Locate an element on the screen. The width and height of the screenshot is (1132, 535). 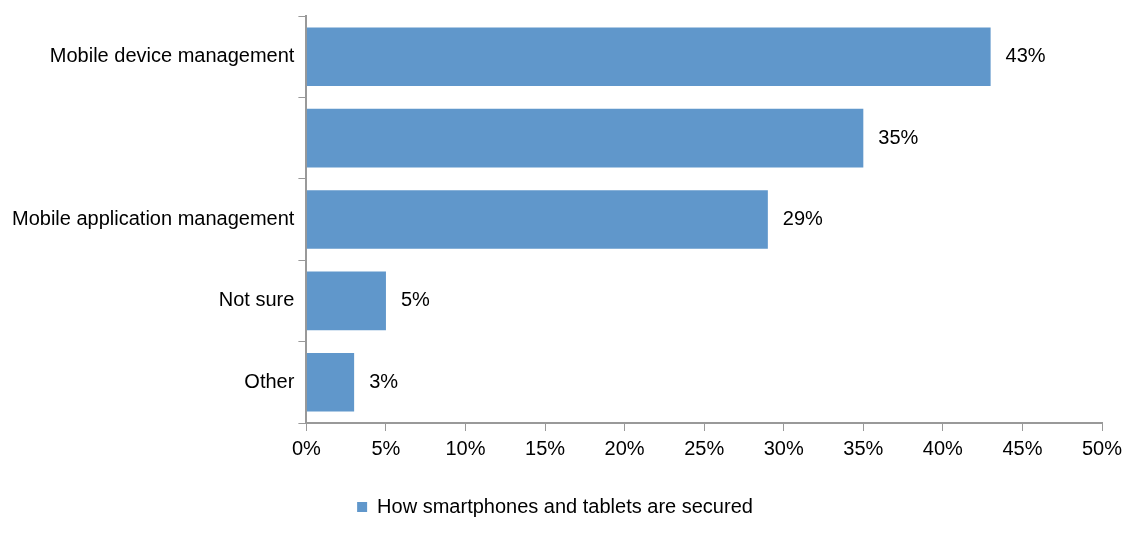
x-tick-label: 45% is located at coordinates (1022, 447).